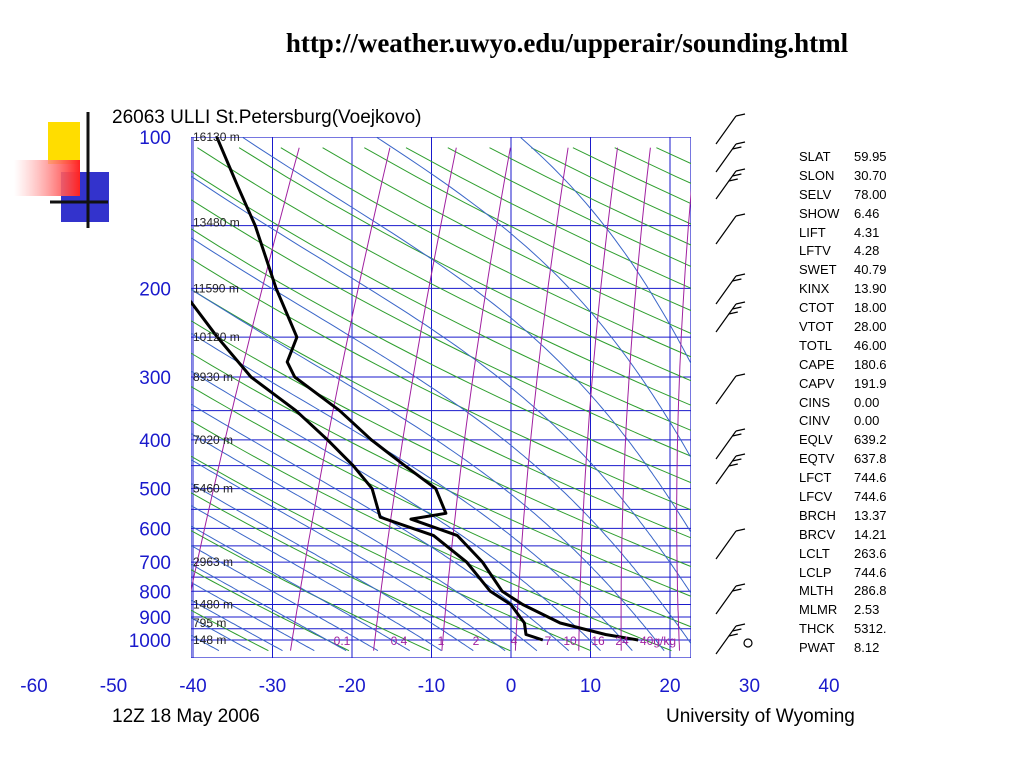 The height and width of the screenshot is (768, 1024). What do you see at coordinates (213, 377) in the screenshot?
I see `height-label: 8930 m` at bounding box center [213, 377].